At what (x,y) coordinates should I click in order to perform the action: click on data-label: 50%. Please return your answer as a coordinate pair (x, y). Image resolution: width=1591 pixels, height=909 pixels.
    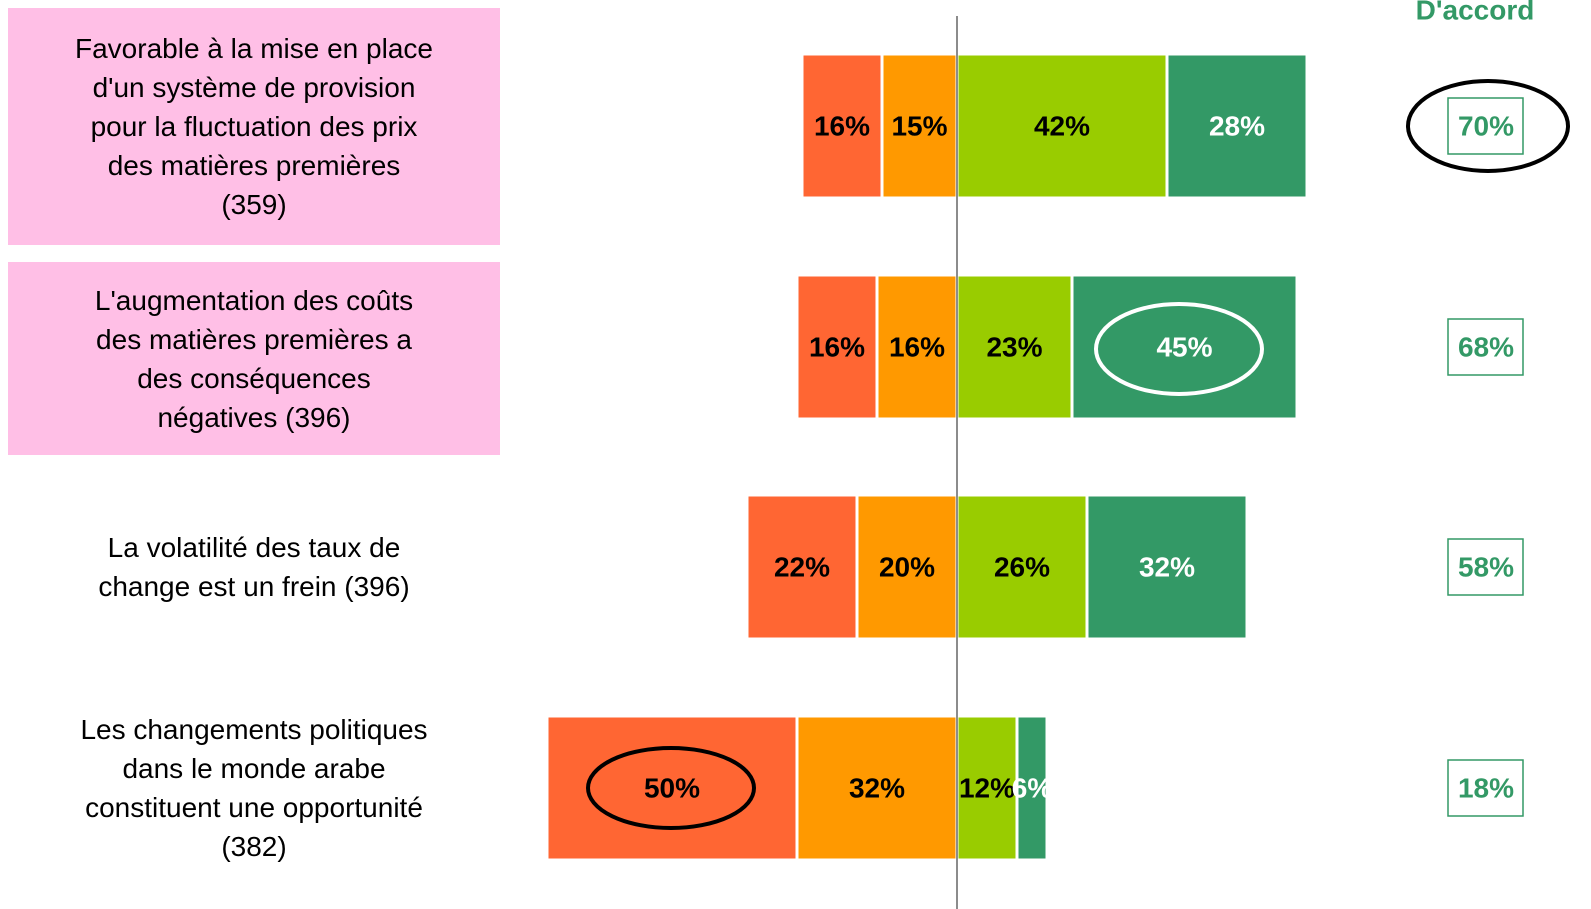
    Looking at the image, I should click on (672, 788).